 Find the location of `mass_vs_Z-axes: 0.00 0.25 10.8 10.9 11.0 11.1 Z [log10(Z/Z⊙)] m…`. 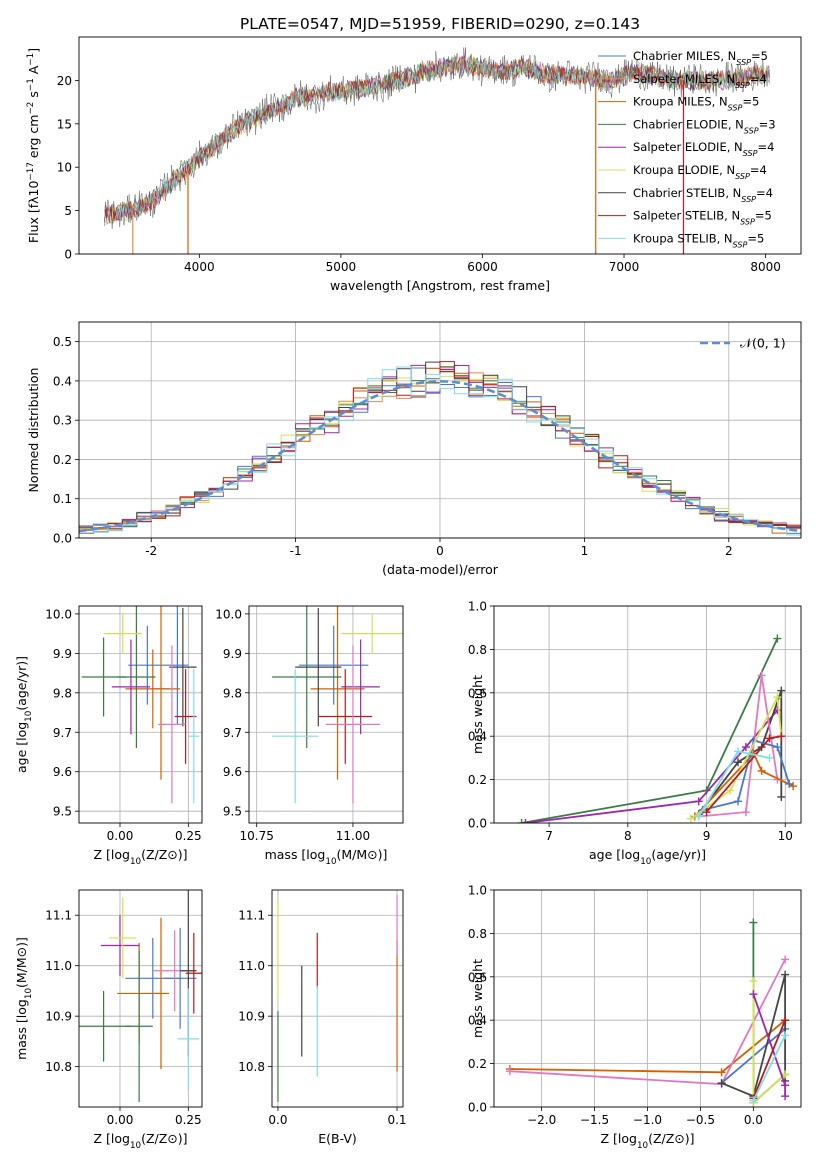

mass_vs_Z-axes: 0.00 0.25 10.8 10.9 11.0 11.1 Z [log10(Z/Z⊙)] m… is located at coordinates (108, 1020).